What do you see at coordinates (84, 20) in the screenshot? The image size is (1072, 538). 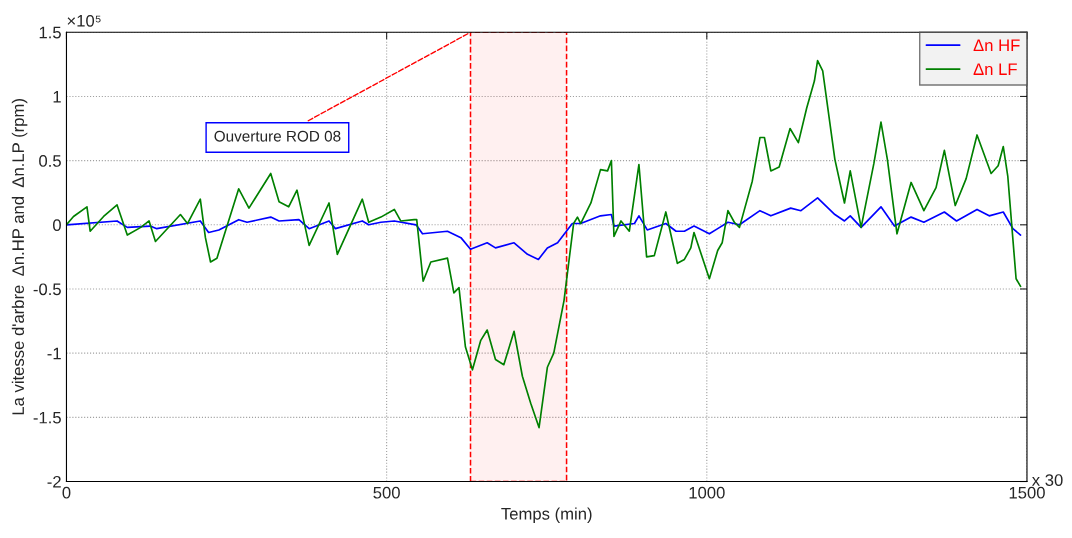 I see `text: ×10⁵` at bounding box center [84, 20].